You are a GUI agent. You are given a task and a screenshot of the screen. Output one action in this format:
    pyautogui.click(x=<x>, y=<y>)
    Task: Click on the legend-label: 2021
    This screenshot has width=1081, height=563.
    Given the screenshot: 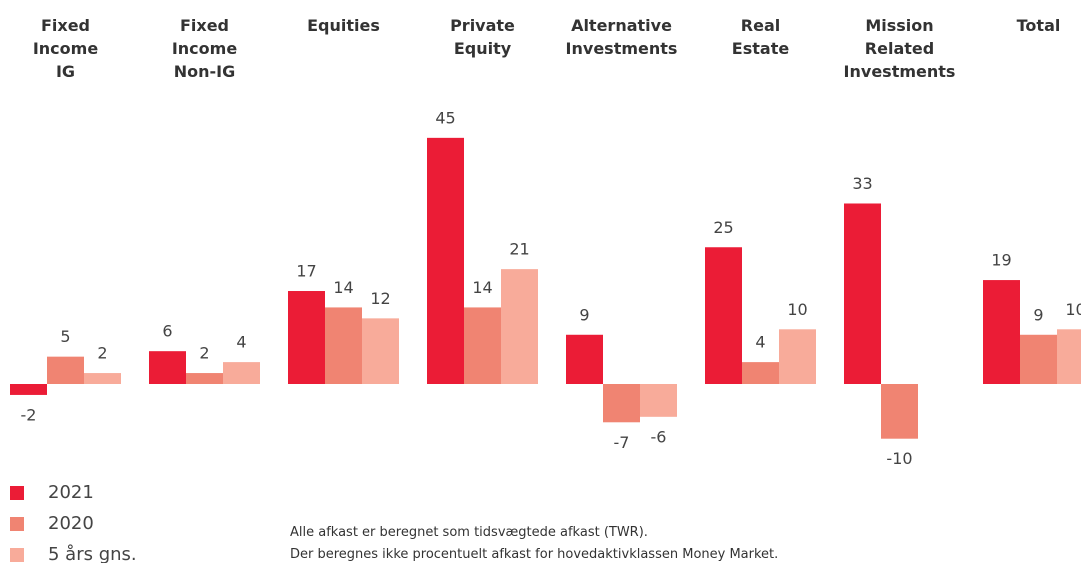 What is the action you would take?
    pyautogui.click(x=71, y=492)
    